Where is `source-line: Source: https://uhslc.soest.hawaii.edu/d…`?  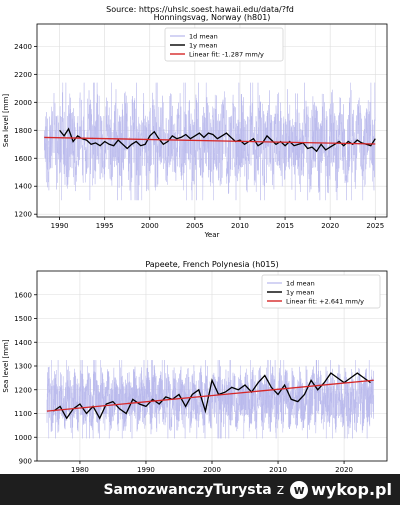
source-line: Source: https://uhslc.soest.hawaii.edu/d… is located at coordinates (200, 9).